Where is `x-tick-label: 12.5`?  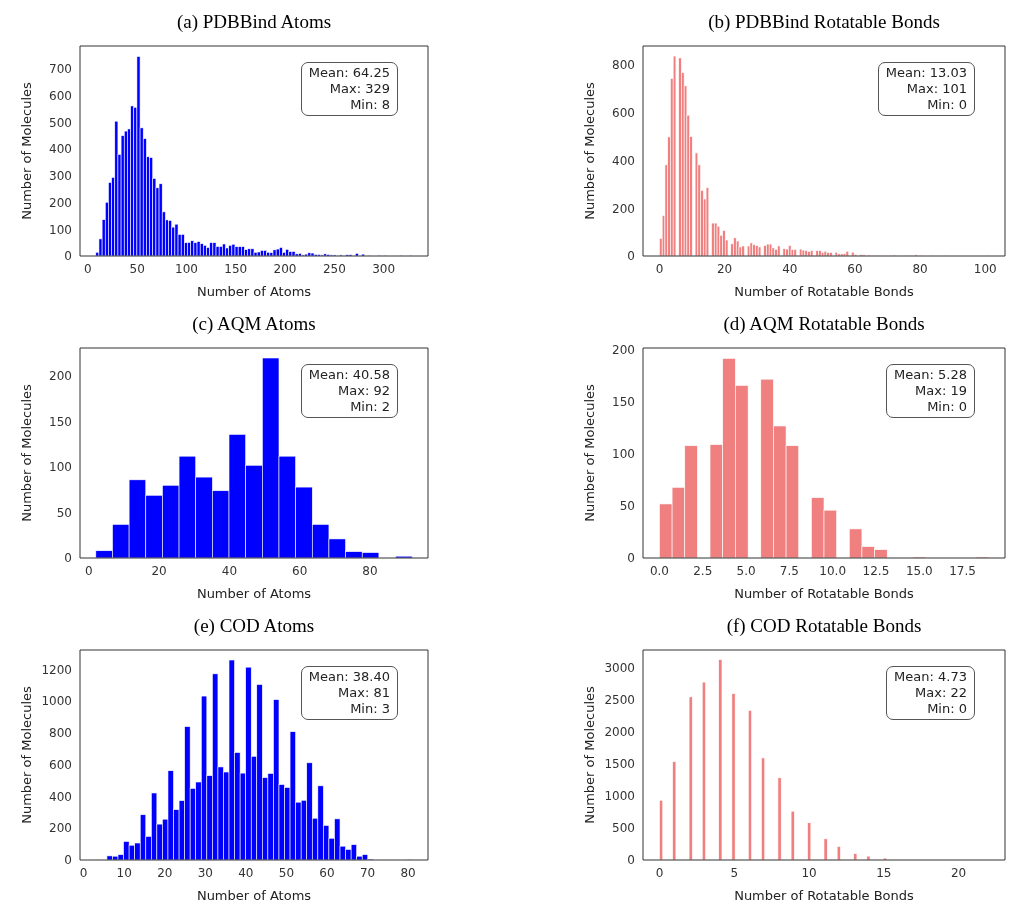 x-tick-label: 12.5 is located at coordinates (876, 570).